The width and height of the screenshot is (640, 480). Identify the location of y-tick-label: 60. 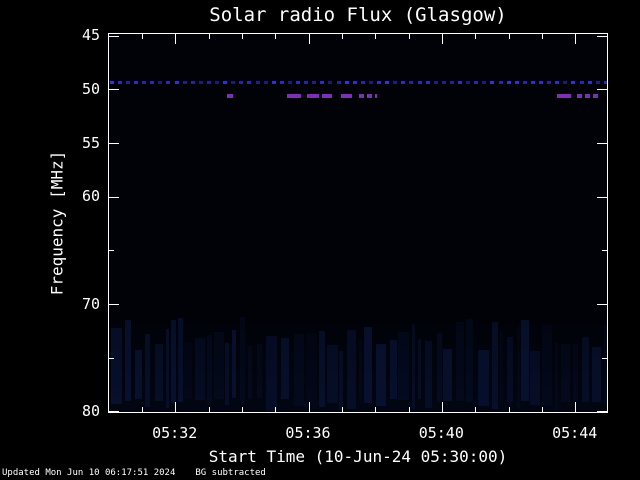
(90, 196).